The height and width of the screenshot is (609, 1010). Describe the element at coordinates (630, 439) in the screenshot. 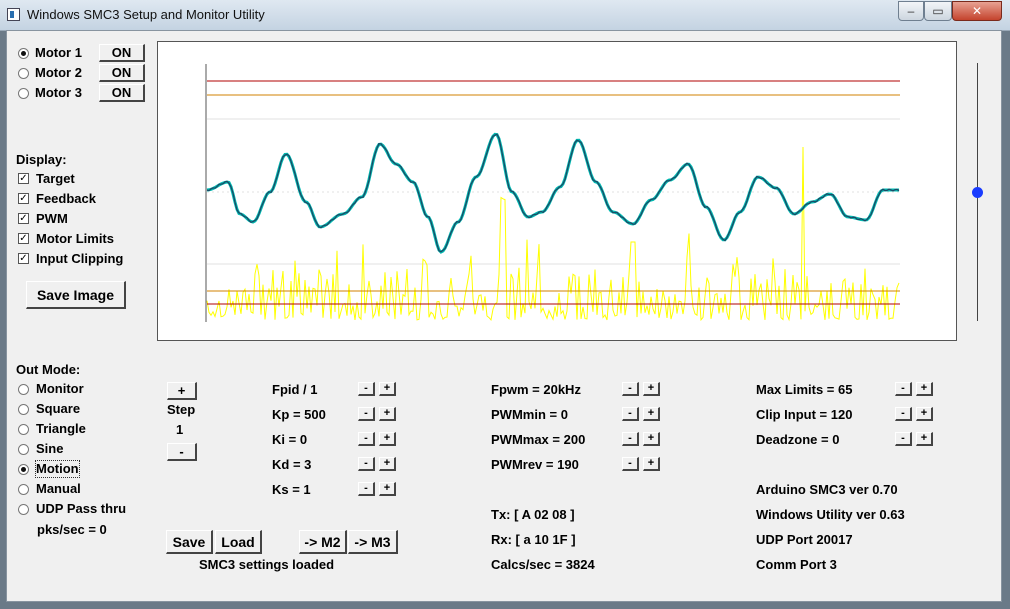

I see `pwmmax-decrease-button: -` at that location.